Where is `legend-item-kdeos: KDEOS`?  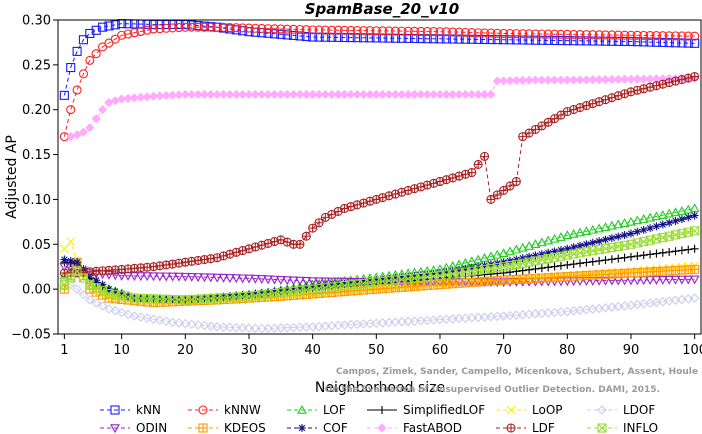 legend-item-kdeos: KDEOS is located at coordinates (227, 427).